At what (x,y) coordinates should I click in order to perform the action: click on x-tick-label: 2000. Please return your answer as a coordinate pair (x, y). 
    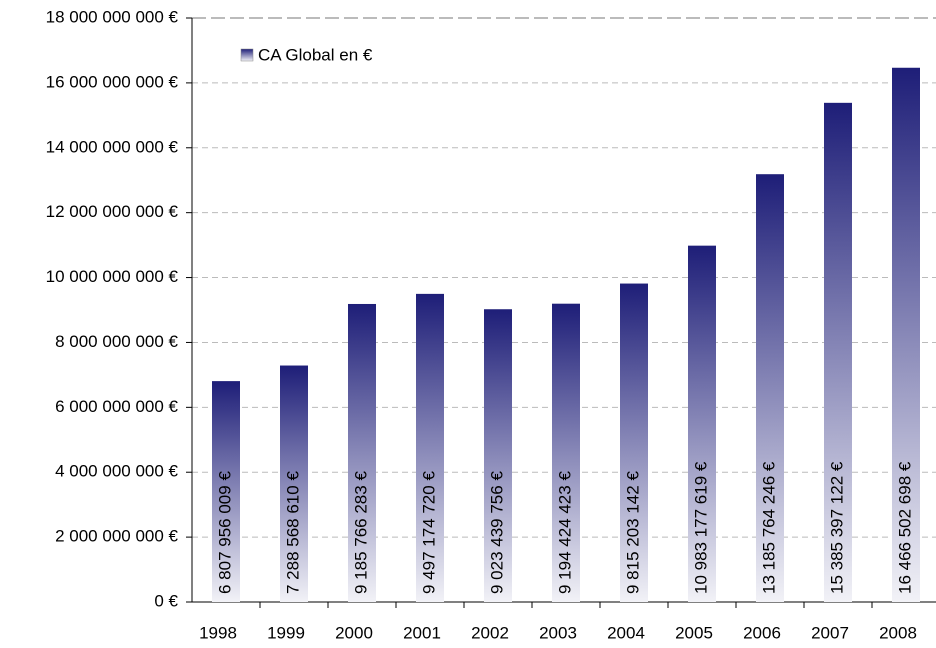
    Looking at the image, I should click on (354, 632).